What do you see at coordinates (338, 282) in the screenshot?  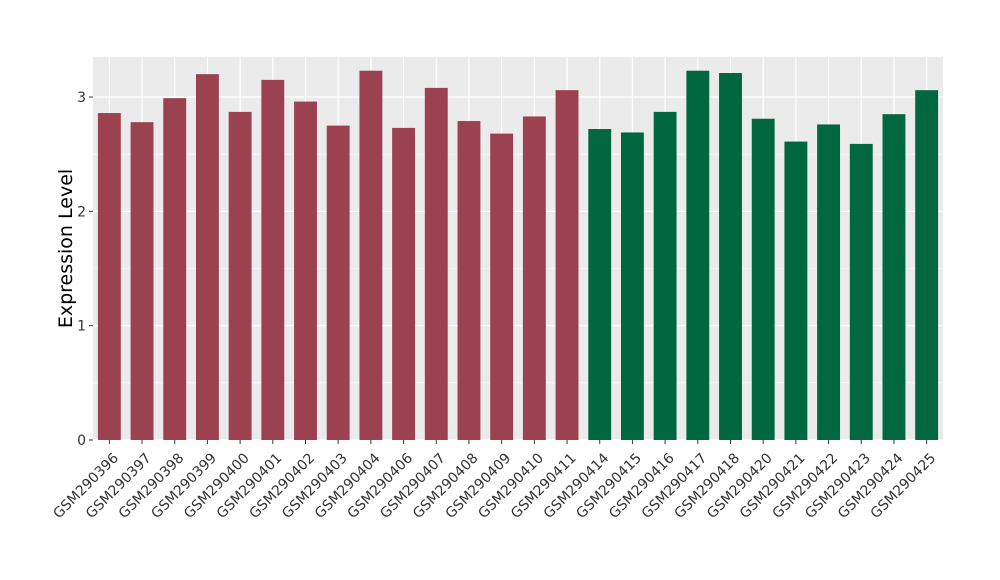 I see `bar-GSM290403` at bounding box center [338, 282].